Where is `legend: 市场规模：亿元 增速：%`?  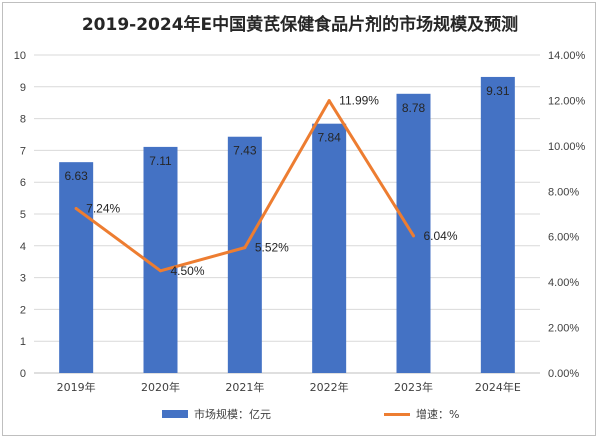 legend: 市场规模：亿元 增速：% is located at coordinates (300, 416).